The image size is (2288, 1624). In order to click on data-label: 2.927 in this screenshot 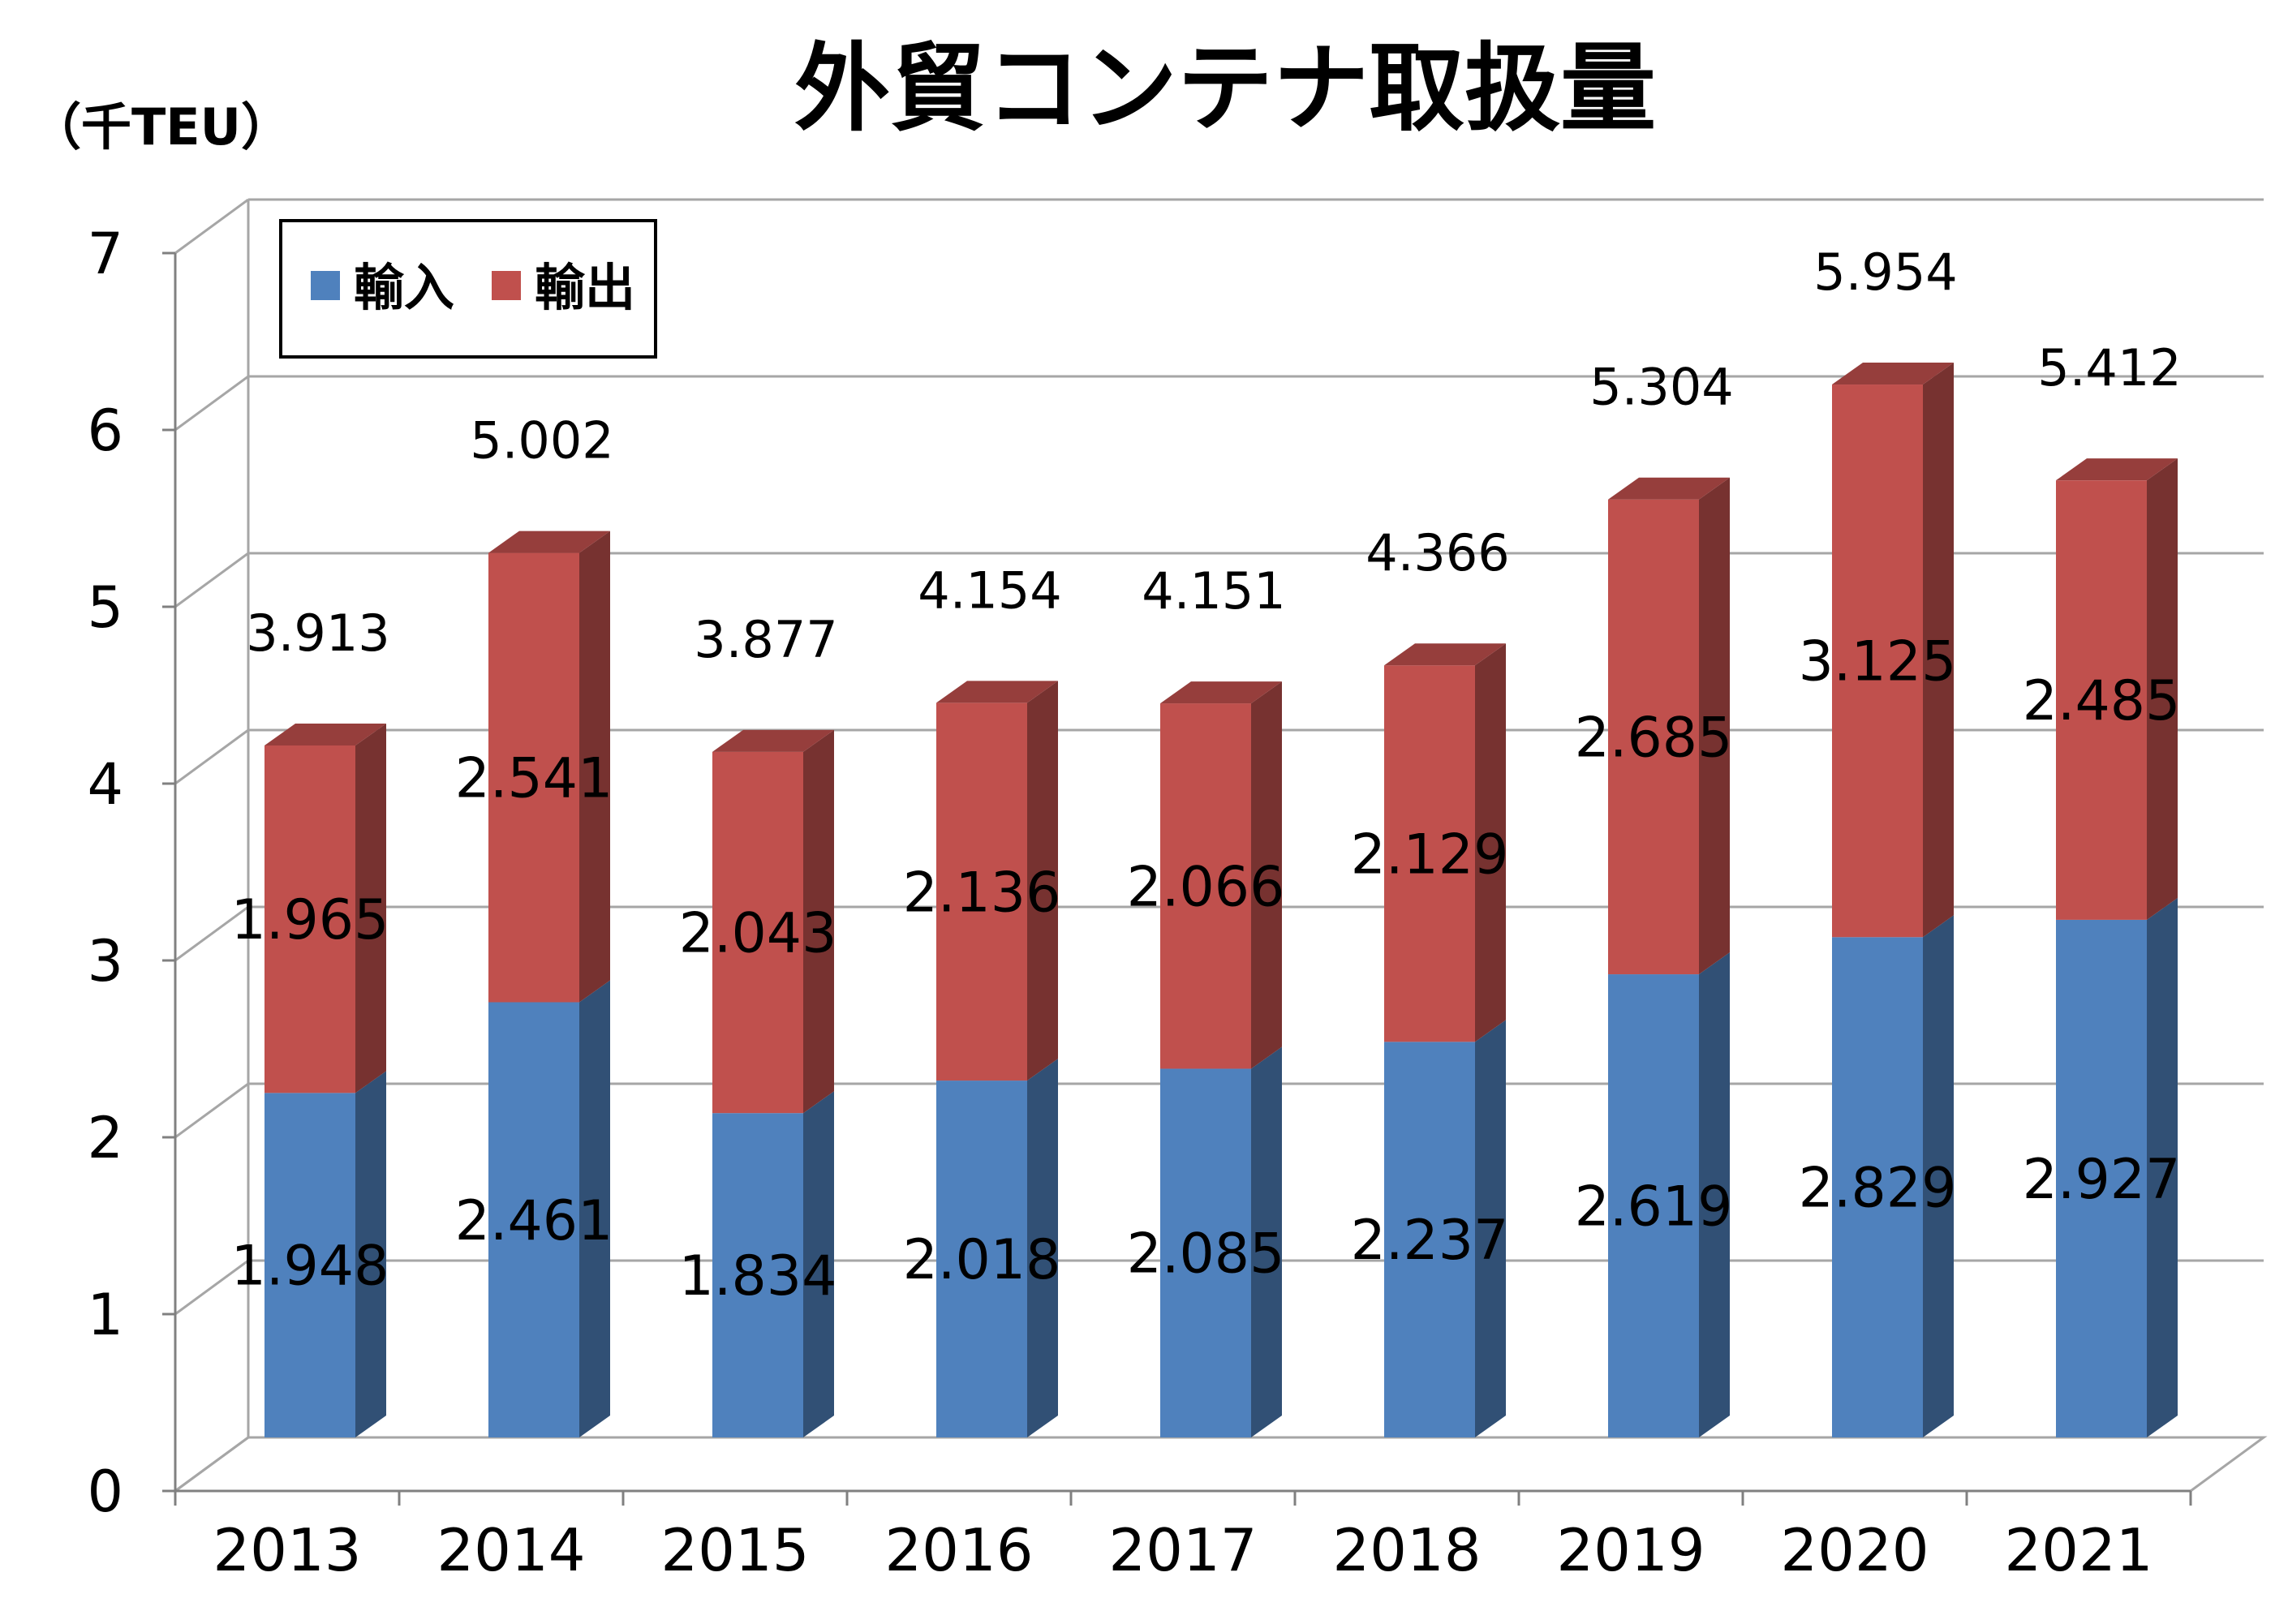, I will do `click(2102, 1180)`.